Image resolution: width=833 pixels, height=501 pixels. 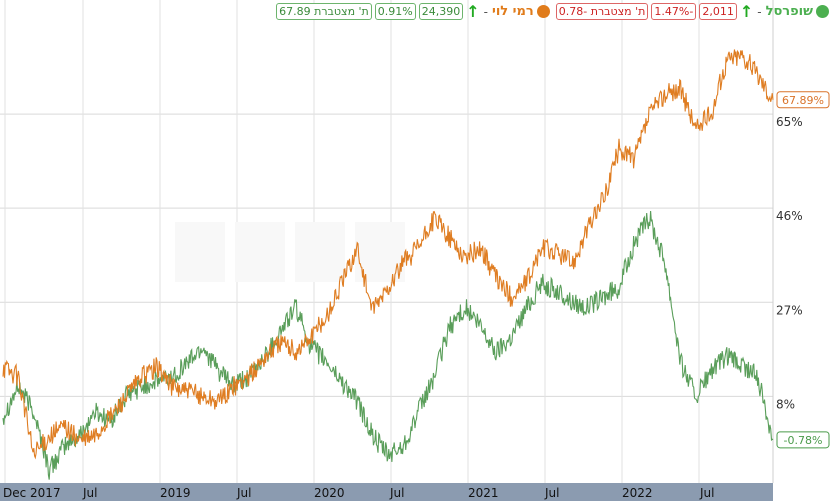 I want to click on y-tick-label: 27%, so click(x=789, y=310).